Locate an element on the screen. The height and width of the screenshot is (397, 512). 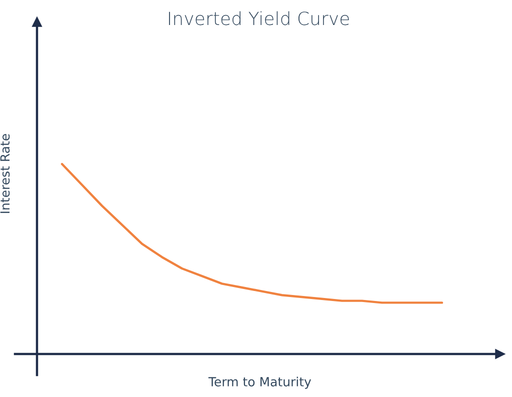
chart-title: Inverted Yield Curve is located at coordinates (259, 18).